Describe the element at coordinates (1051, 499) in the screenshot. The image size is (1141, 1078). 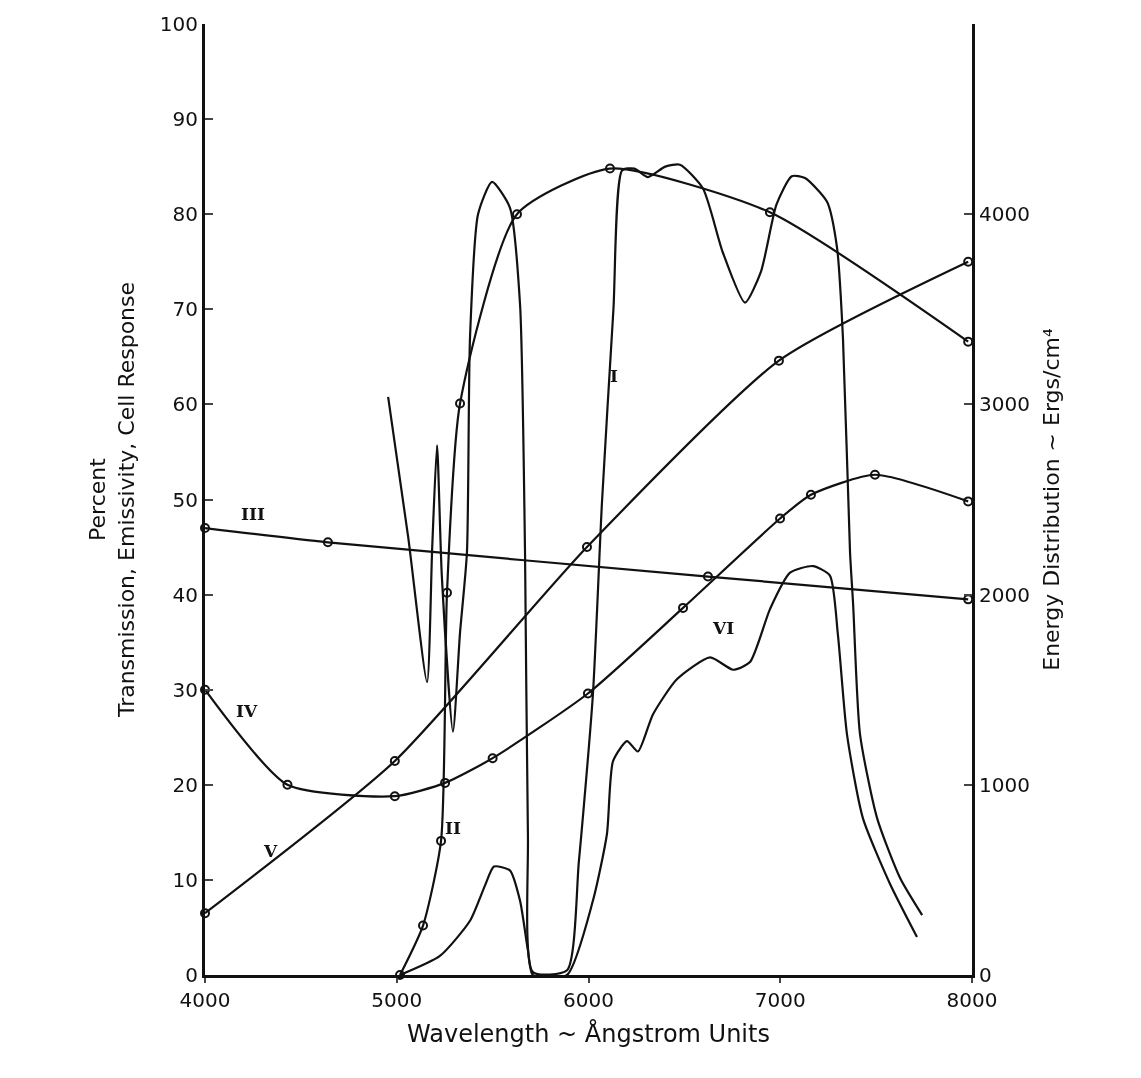
I see `y2-axis-title: Energy Distribution ~ Ergs/cm⁴` at that location.